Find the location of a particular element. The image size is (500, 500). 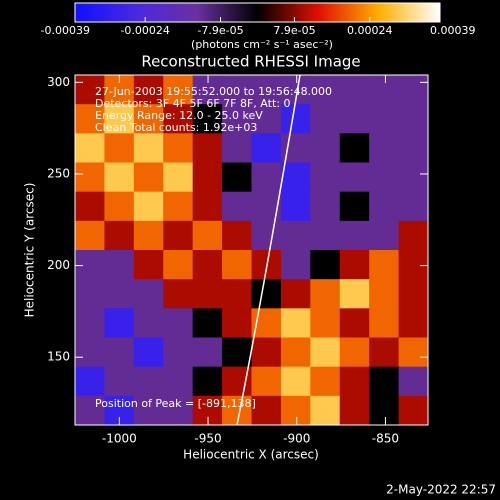

chart-title: Reconstructed RHESSI Image is located at coordinates (250, 62).